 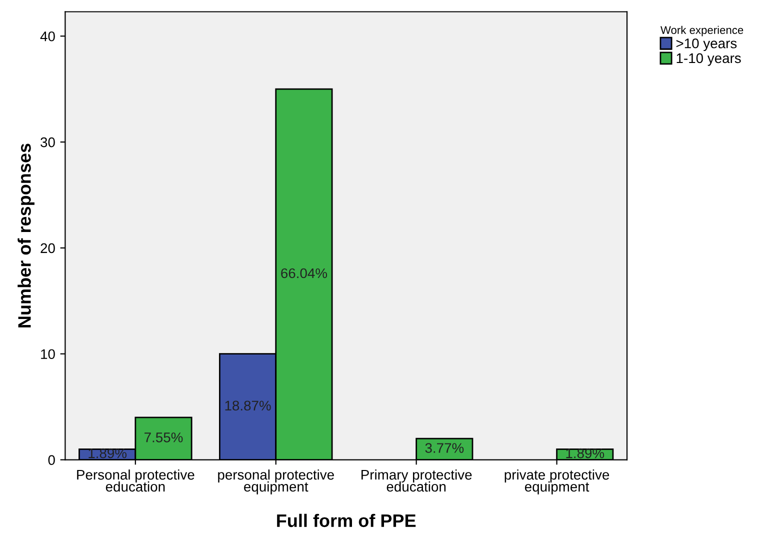 I want to click on legend-label: >10 years, so click(x=706, y=45).